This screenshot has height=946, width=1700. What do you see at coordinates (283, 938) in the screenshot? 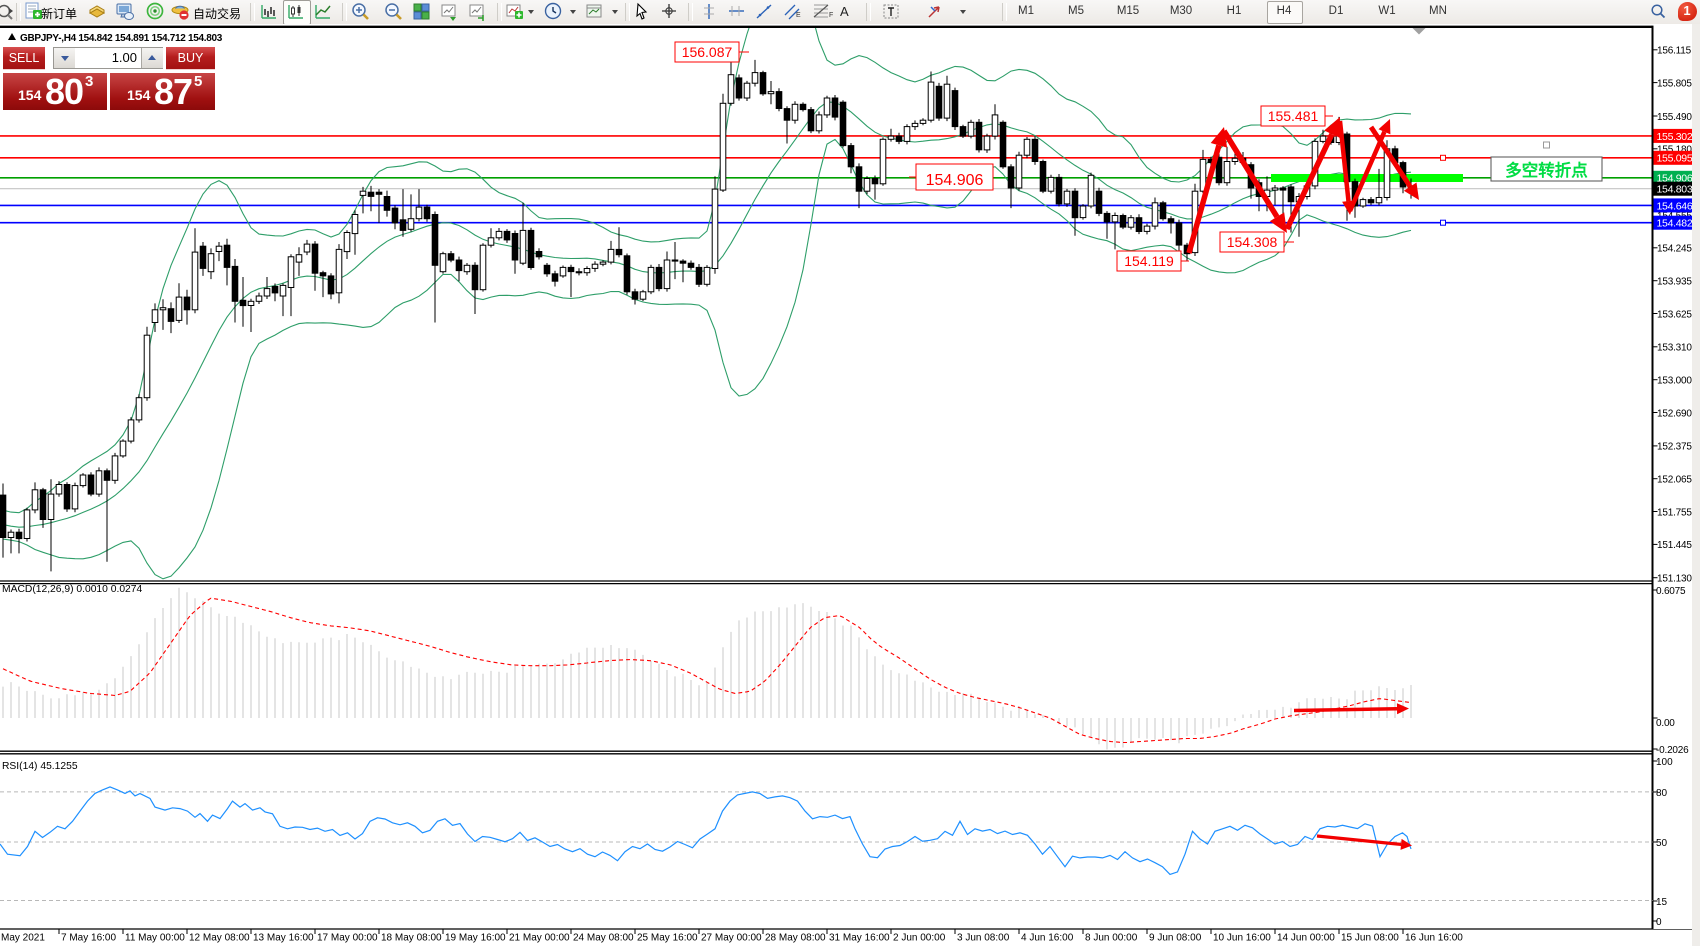
I see `svg-text: 13 May 16:00` at bounding box center [283, 938].